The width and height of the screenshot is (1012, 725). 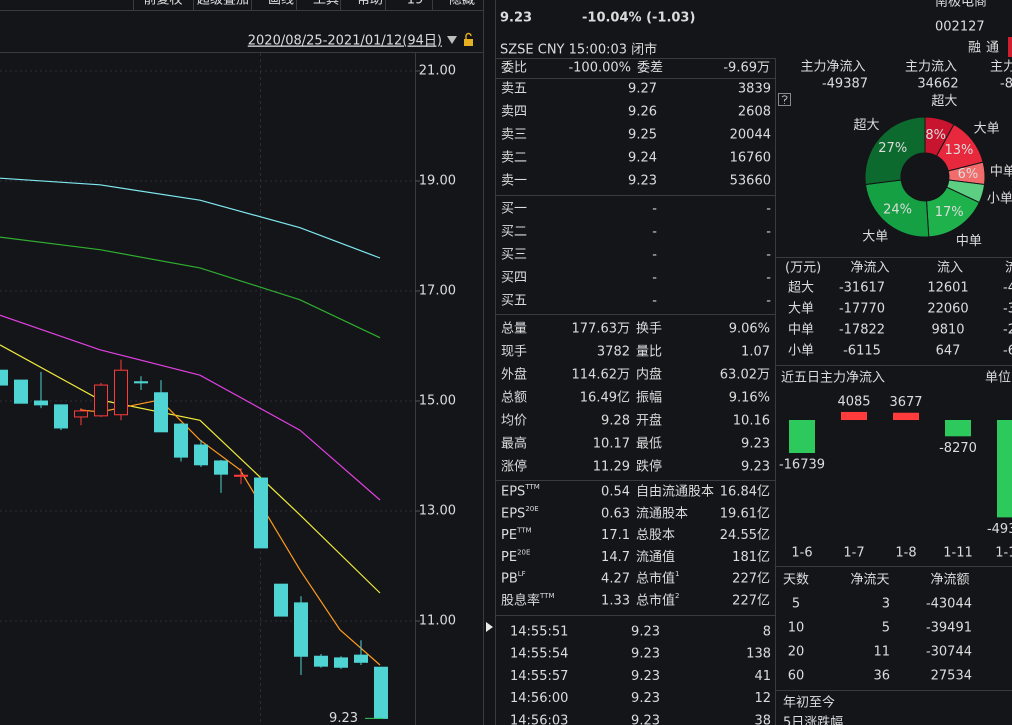 What do you see at coordinates (326, 4) in the screenshot?
I see `toolbar-button: 工具` at bounding box center [326, 4].